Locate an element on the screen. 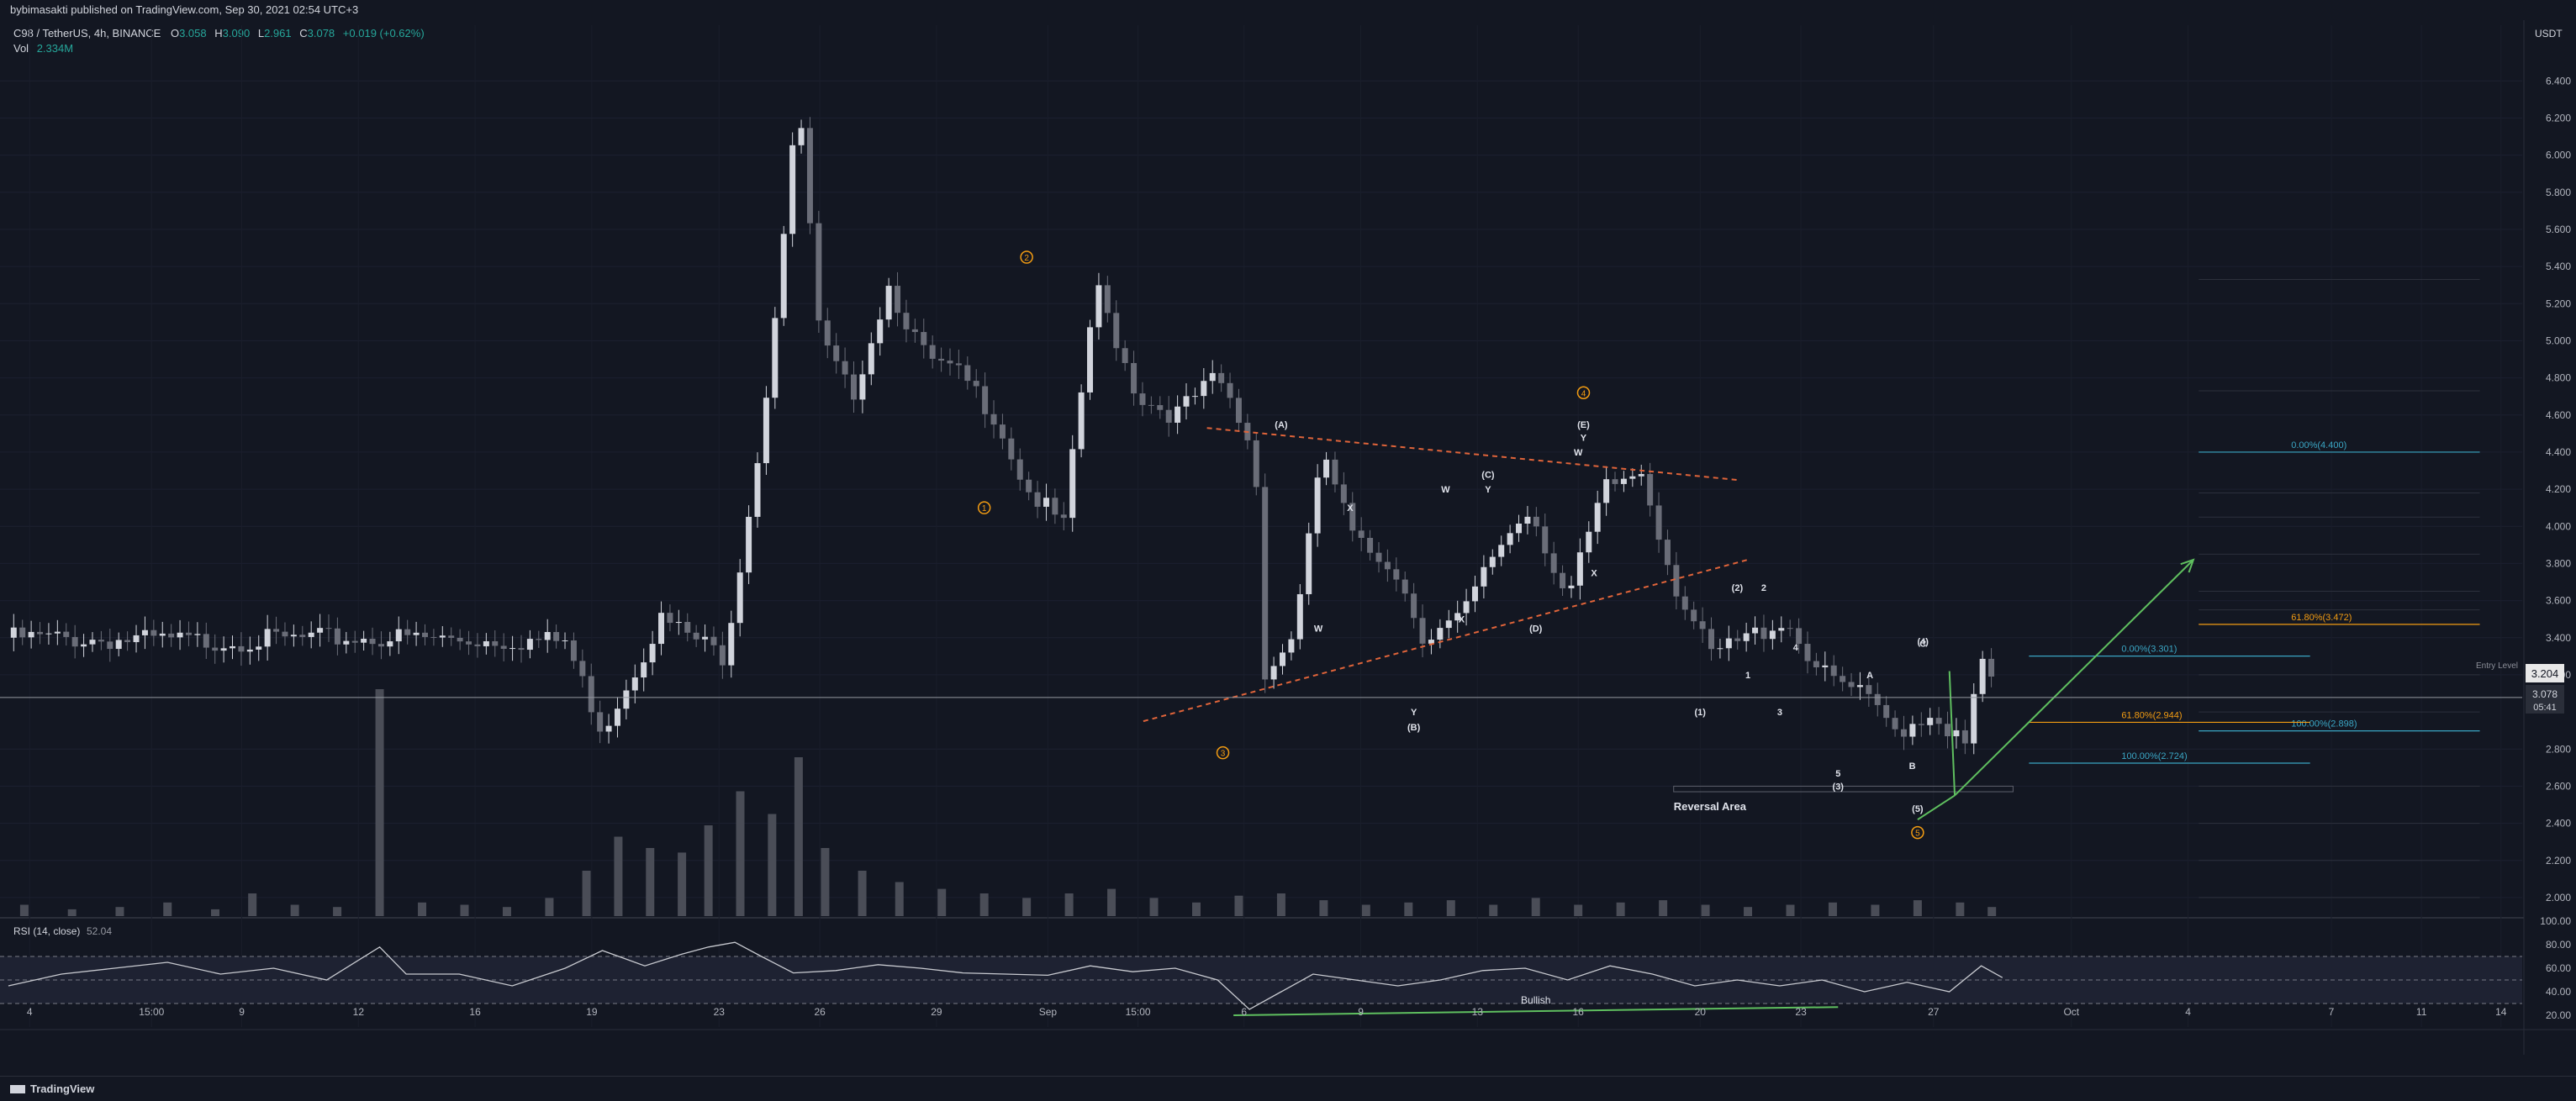 This screenshot has height=1101, width=2576. price-tick-label: 5.600 is located at coordinates (2558, 230).